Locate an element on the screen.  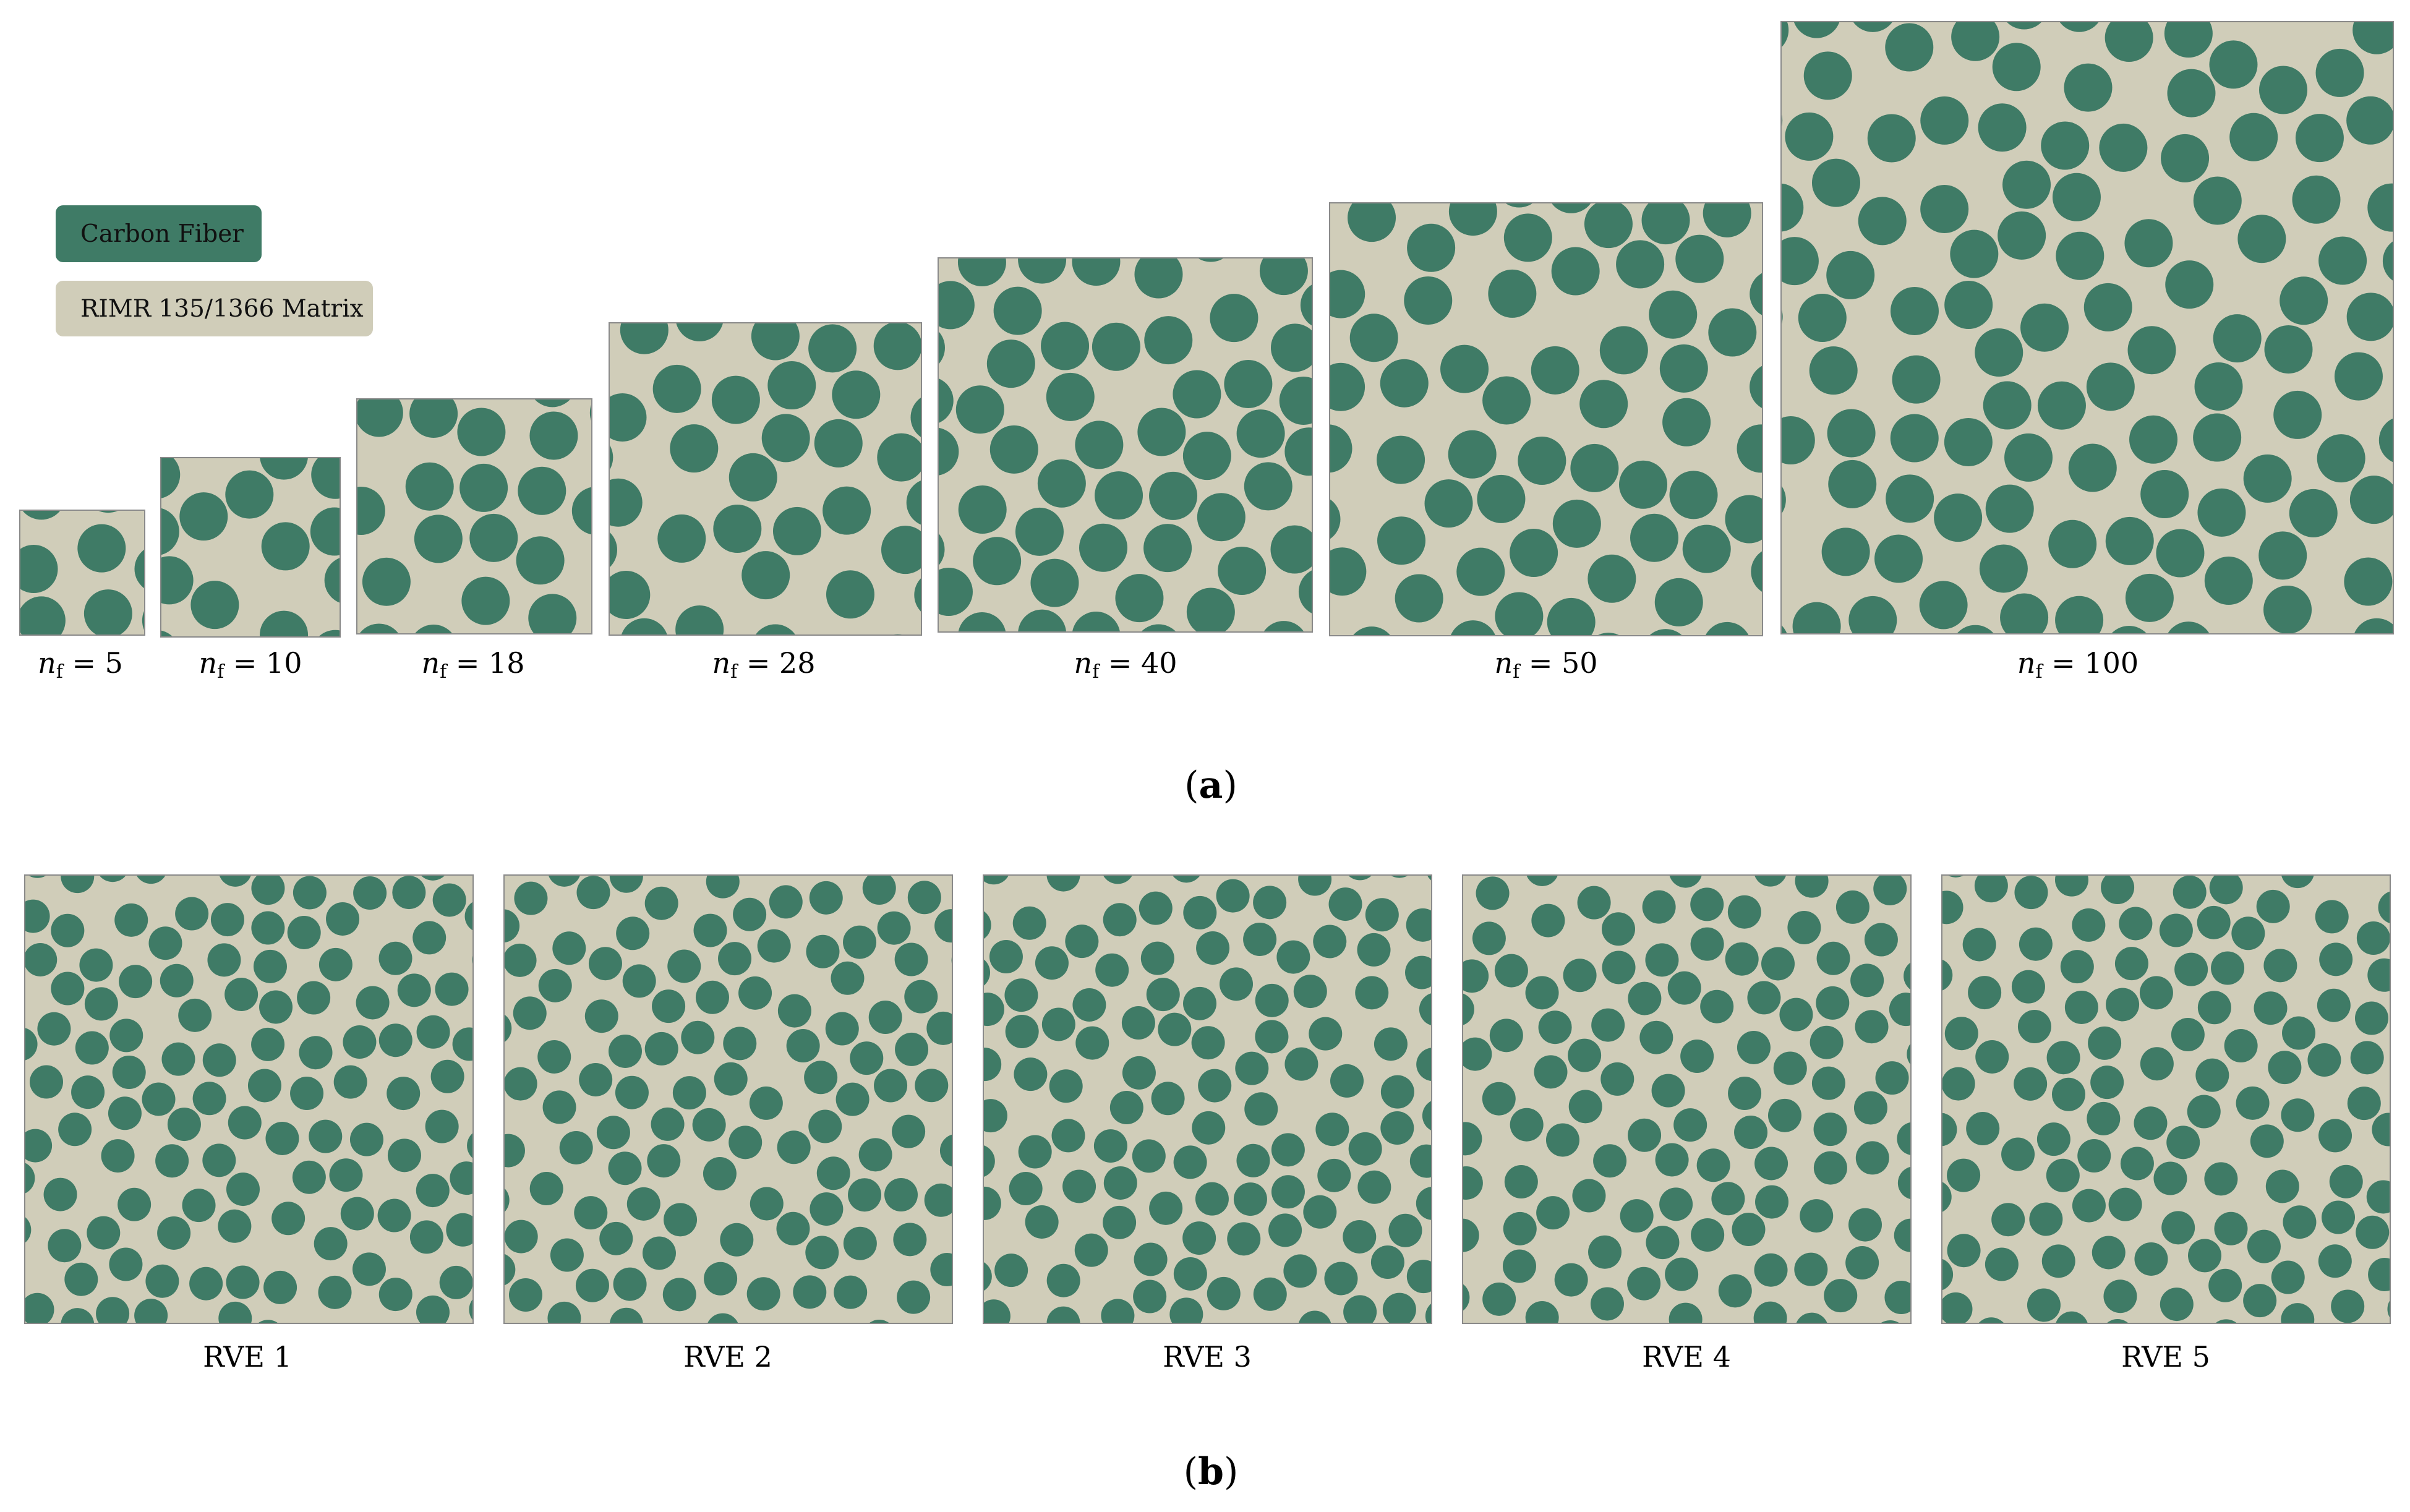
legend-matrix-label: RIMR 135/1366 Matrix is located at coordinates (222, 308).